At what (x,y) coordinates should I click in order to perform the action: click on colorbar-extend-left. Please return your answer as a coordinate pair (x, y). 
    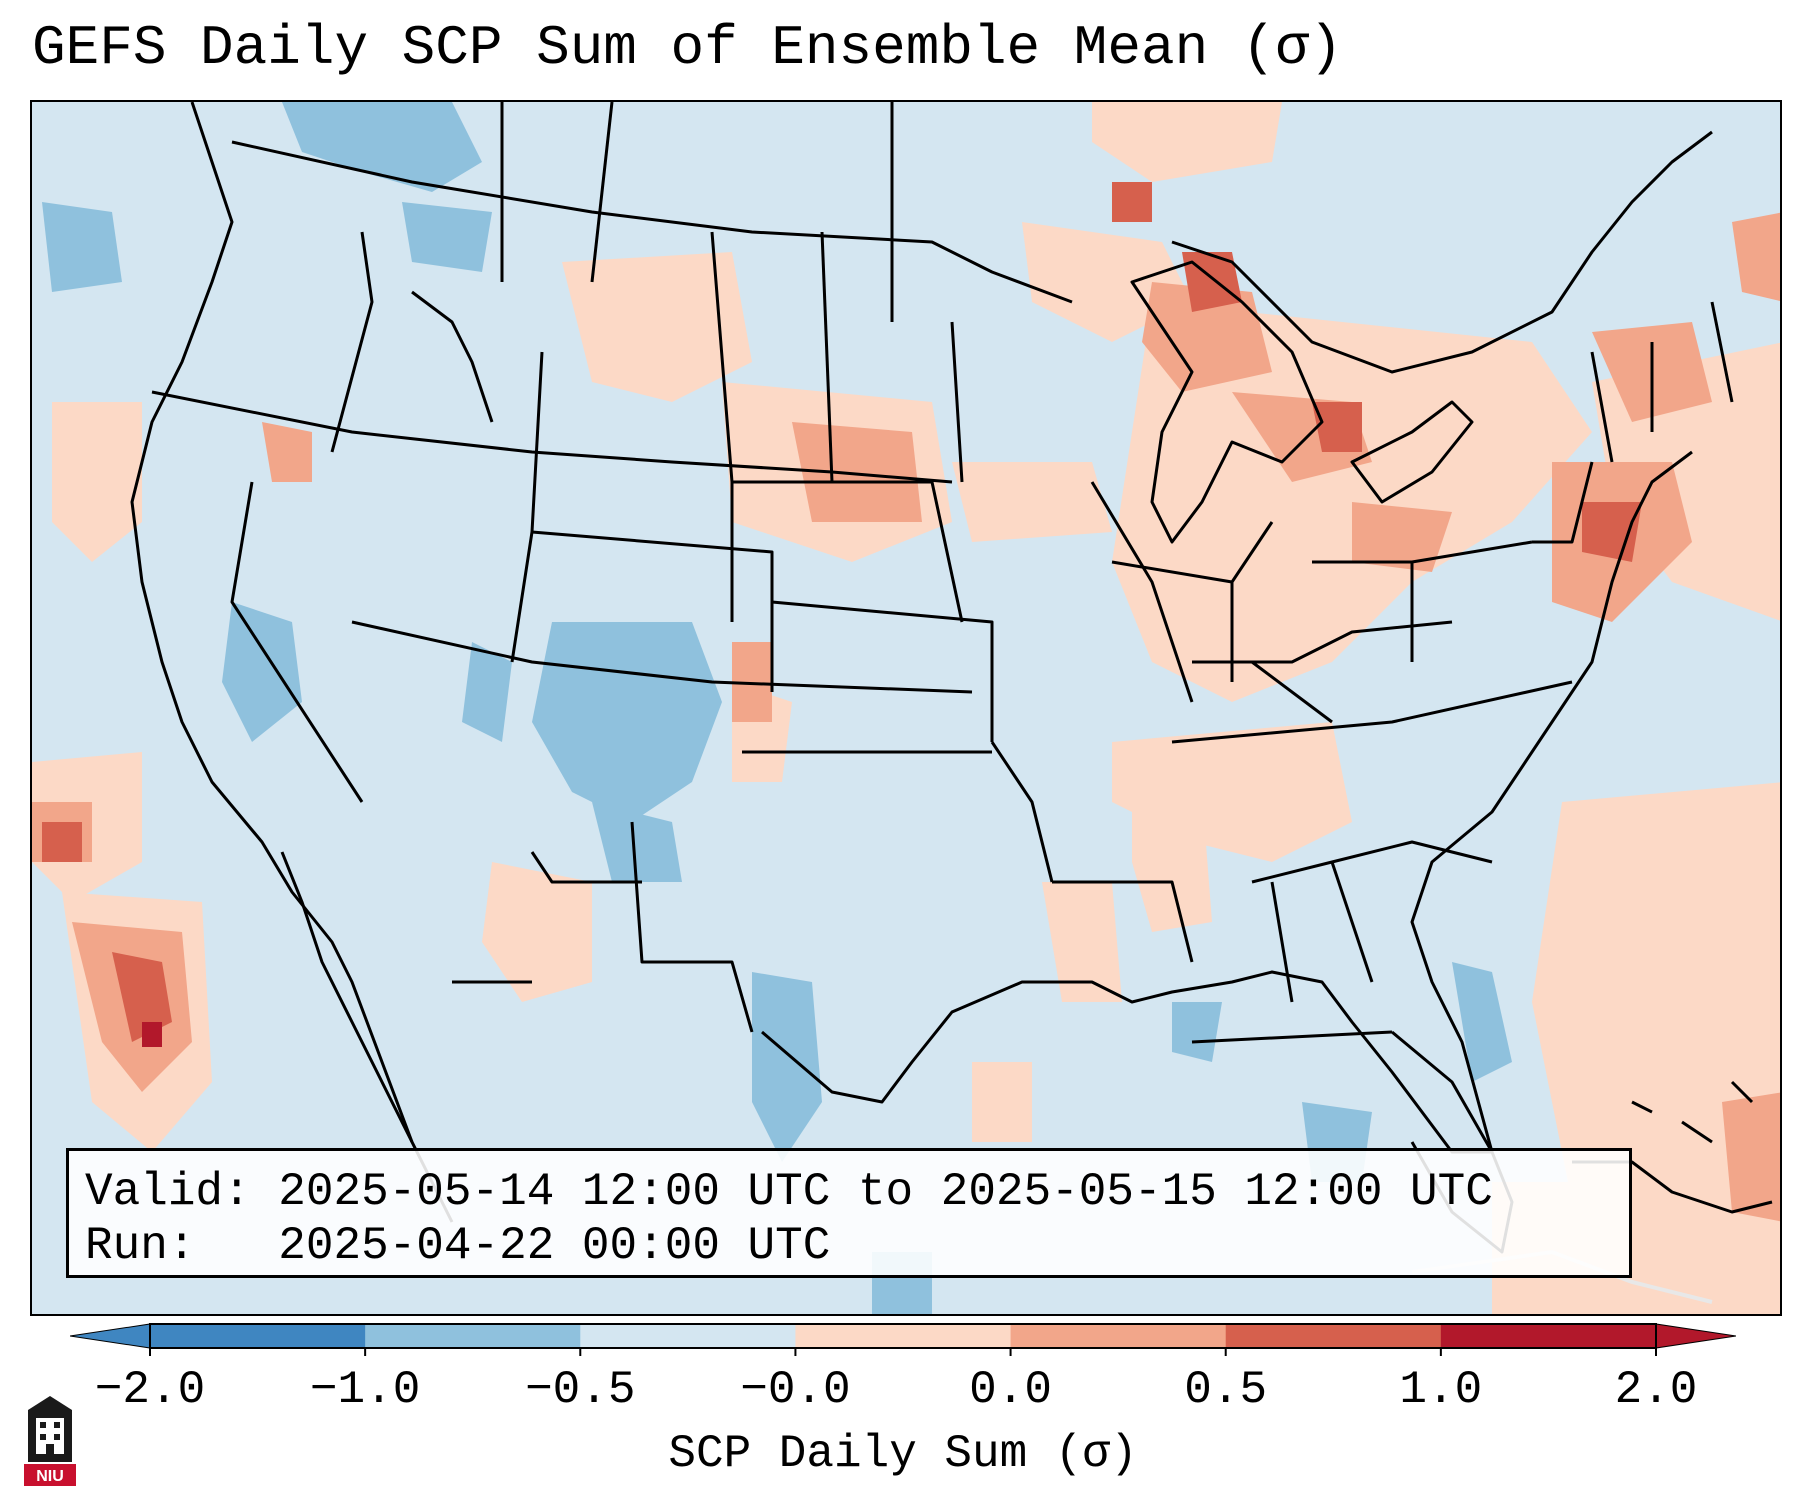
    Looking at the image, I should click on (110, 1336).